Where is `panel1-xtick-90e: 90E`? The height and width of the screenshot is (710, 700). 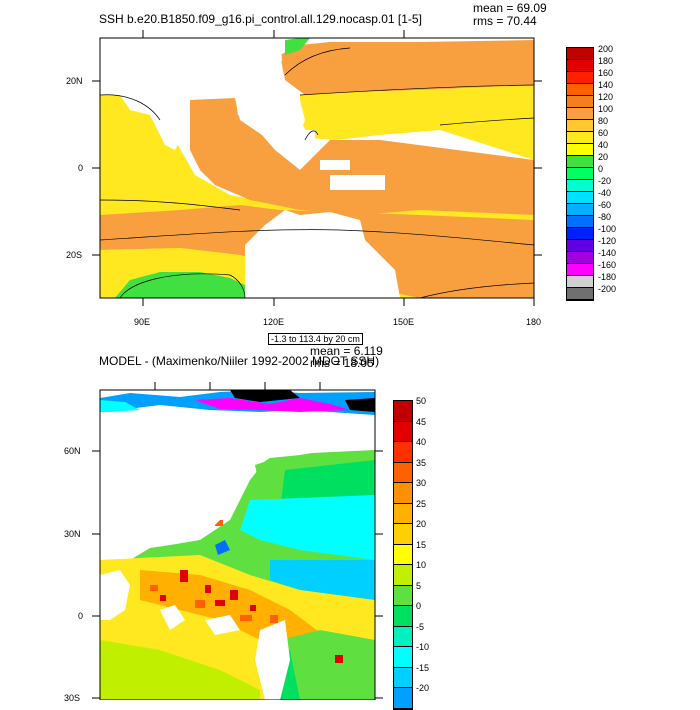 panel1-xtick-90e: 90E is located at coordinates (142, 322).